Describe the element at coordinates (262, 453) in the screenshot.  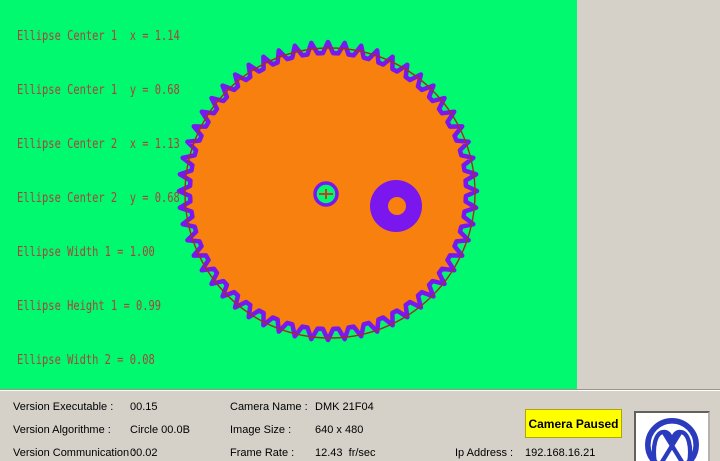
I see `frame-rate-label: Frame Rate :` at that location.